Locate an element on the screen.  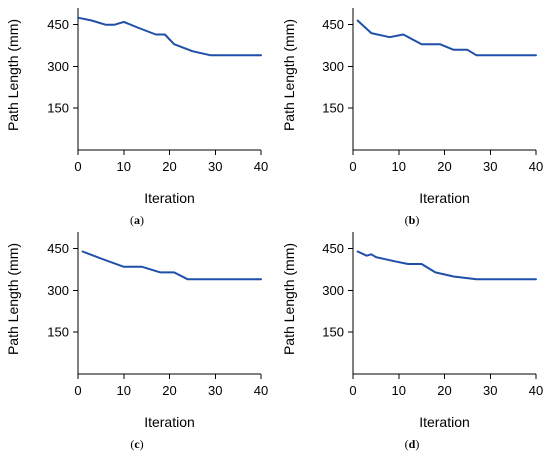
panel-label: (b) is located at coordinates (412, 220).